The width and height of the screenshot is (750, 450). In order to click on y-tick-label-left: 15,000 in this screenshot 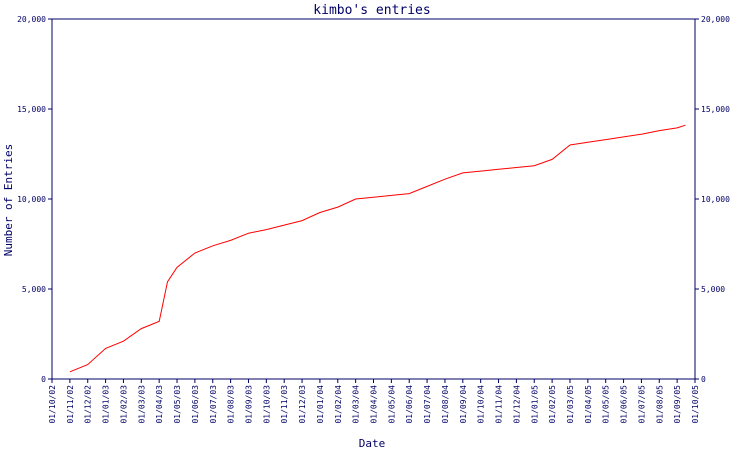, I will do `click(31, 109)`.